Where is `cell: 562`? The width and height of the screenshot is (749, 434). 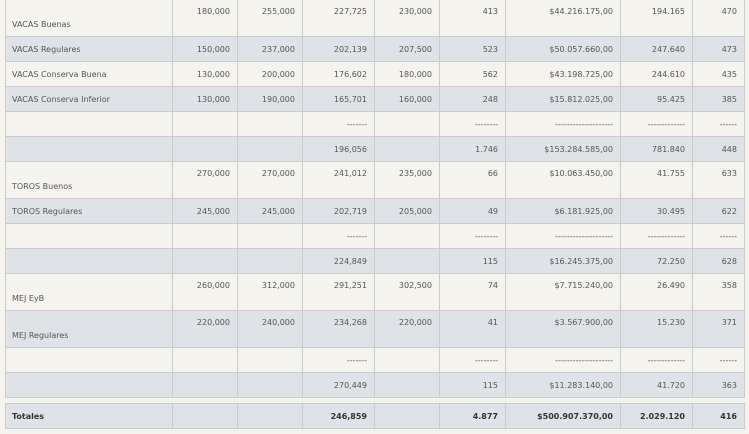 cell: 562 is located at coordinates (472, 74).